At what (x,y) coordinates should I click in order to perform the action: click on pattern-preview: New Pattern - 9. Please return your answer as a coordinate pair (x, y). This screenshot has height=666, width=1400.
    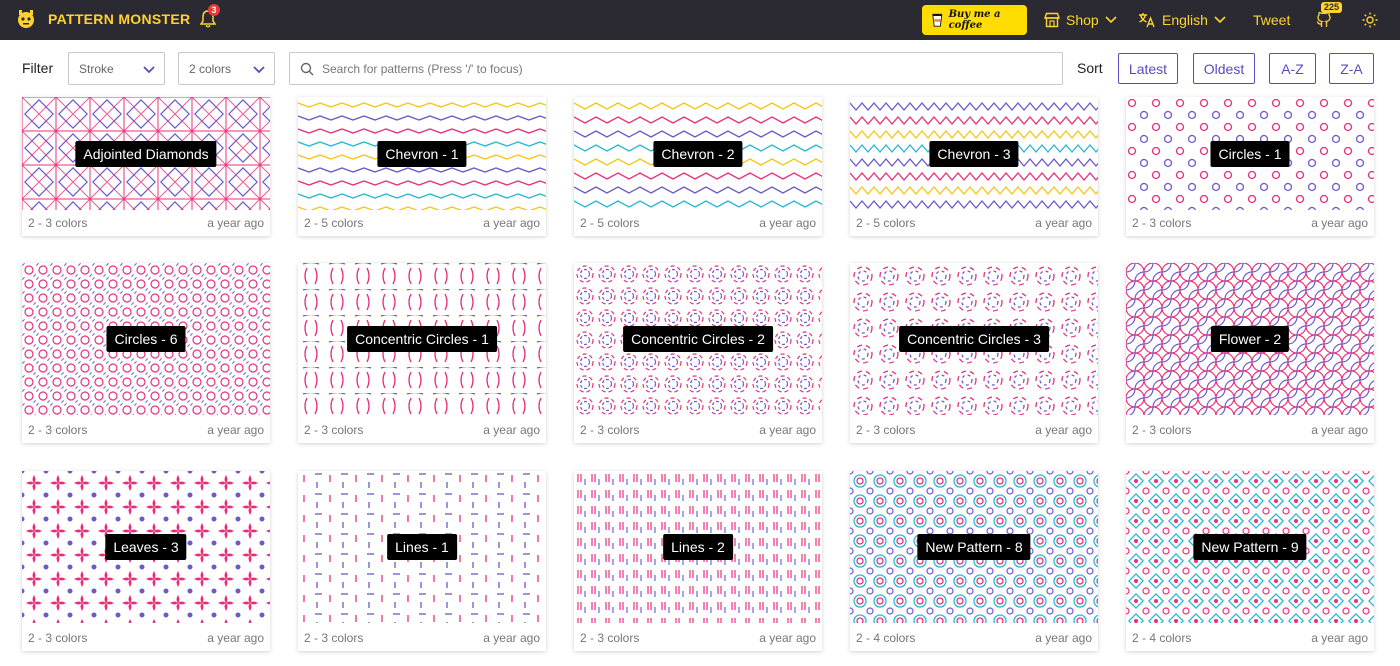
    Looking at the image, I should click on (1250, 547).